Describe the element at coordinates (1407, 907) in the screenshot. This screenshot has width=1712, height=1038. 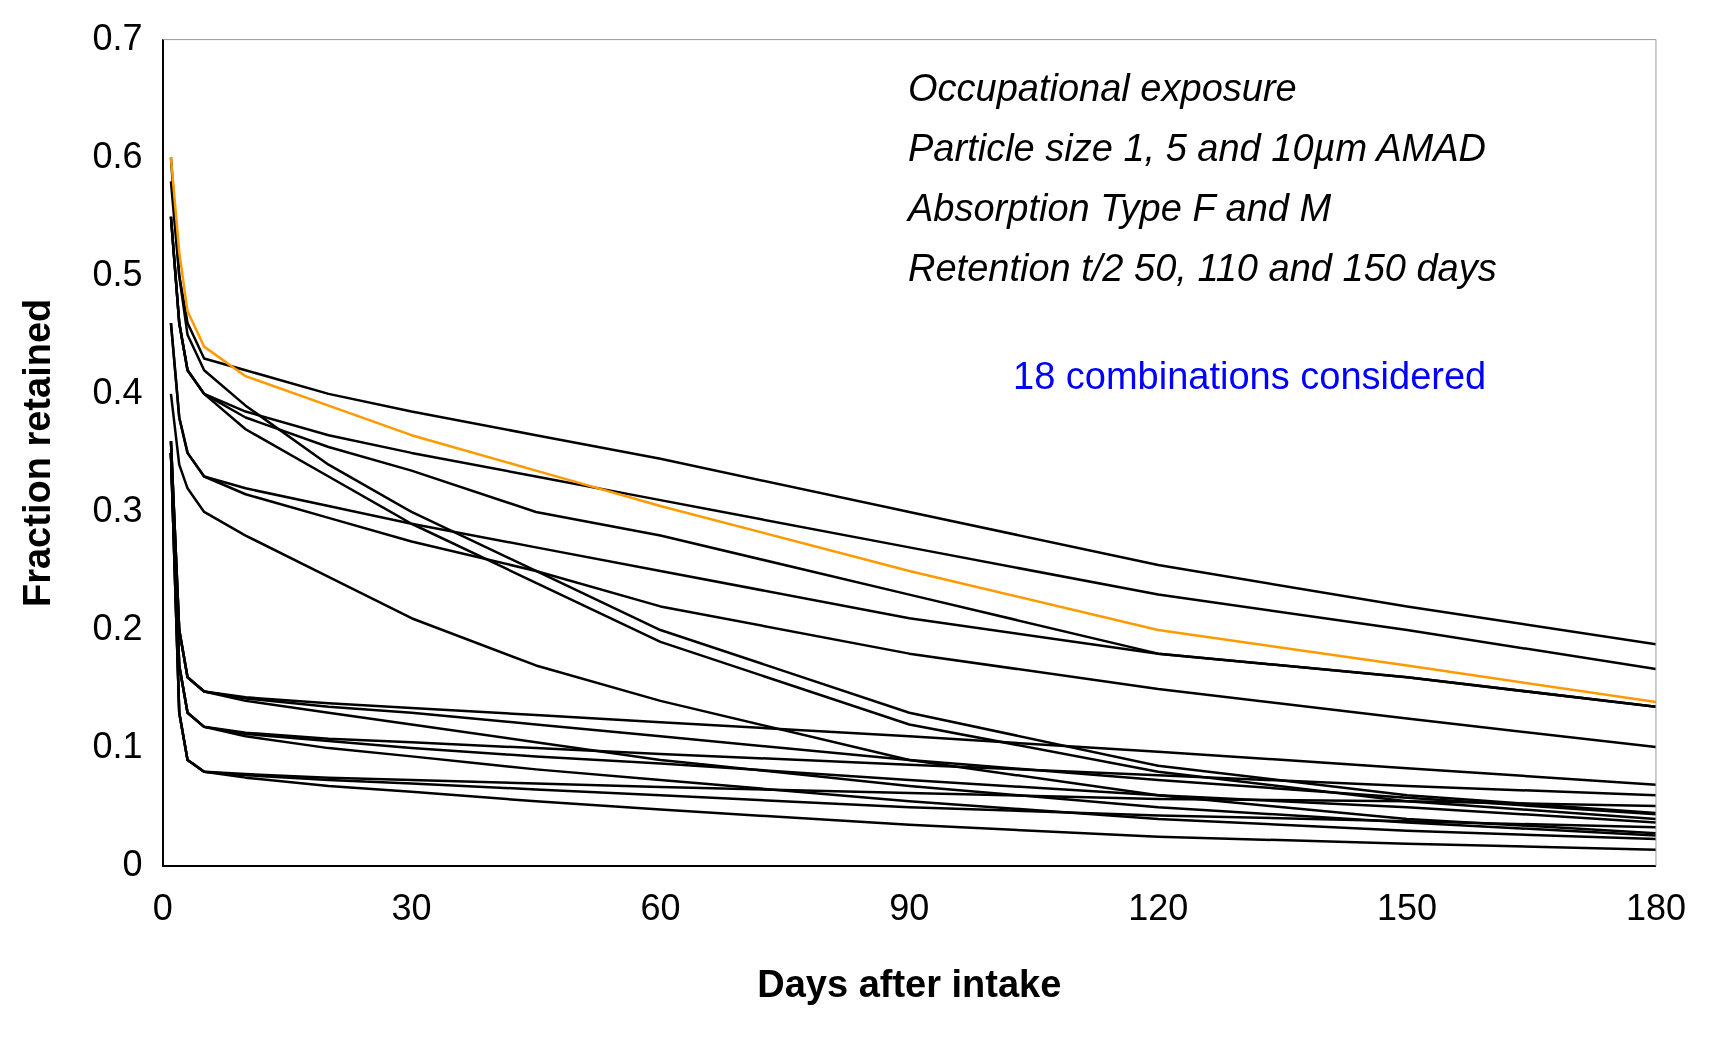
I see `x-tick-label: 150` at that location.